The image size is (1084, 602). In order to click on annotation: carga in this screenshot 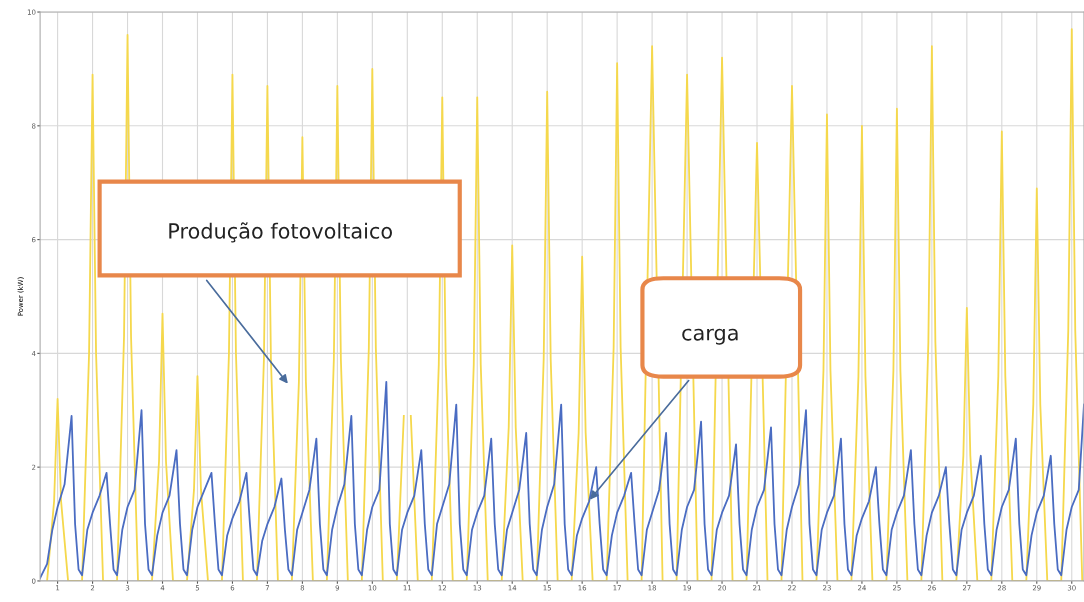, I will do `click(710, 336)`.